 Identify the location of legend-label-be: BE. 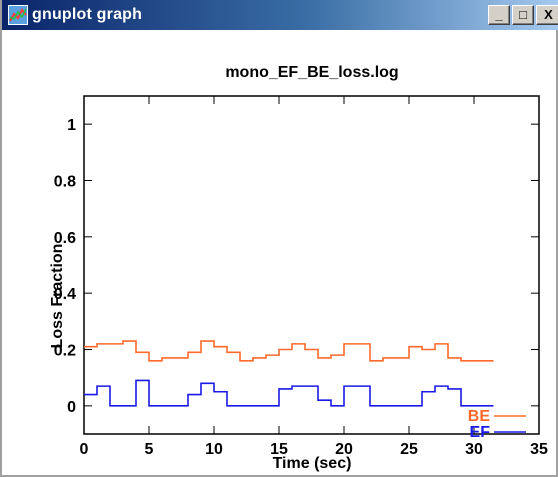
(479, 416).